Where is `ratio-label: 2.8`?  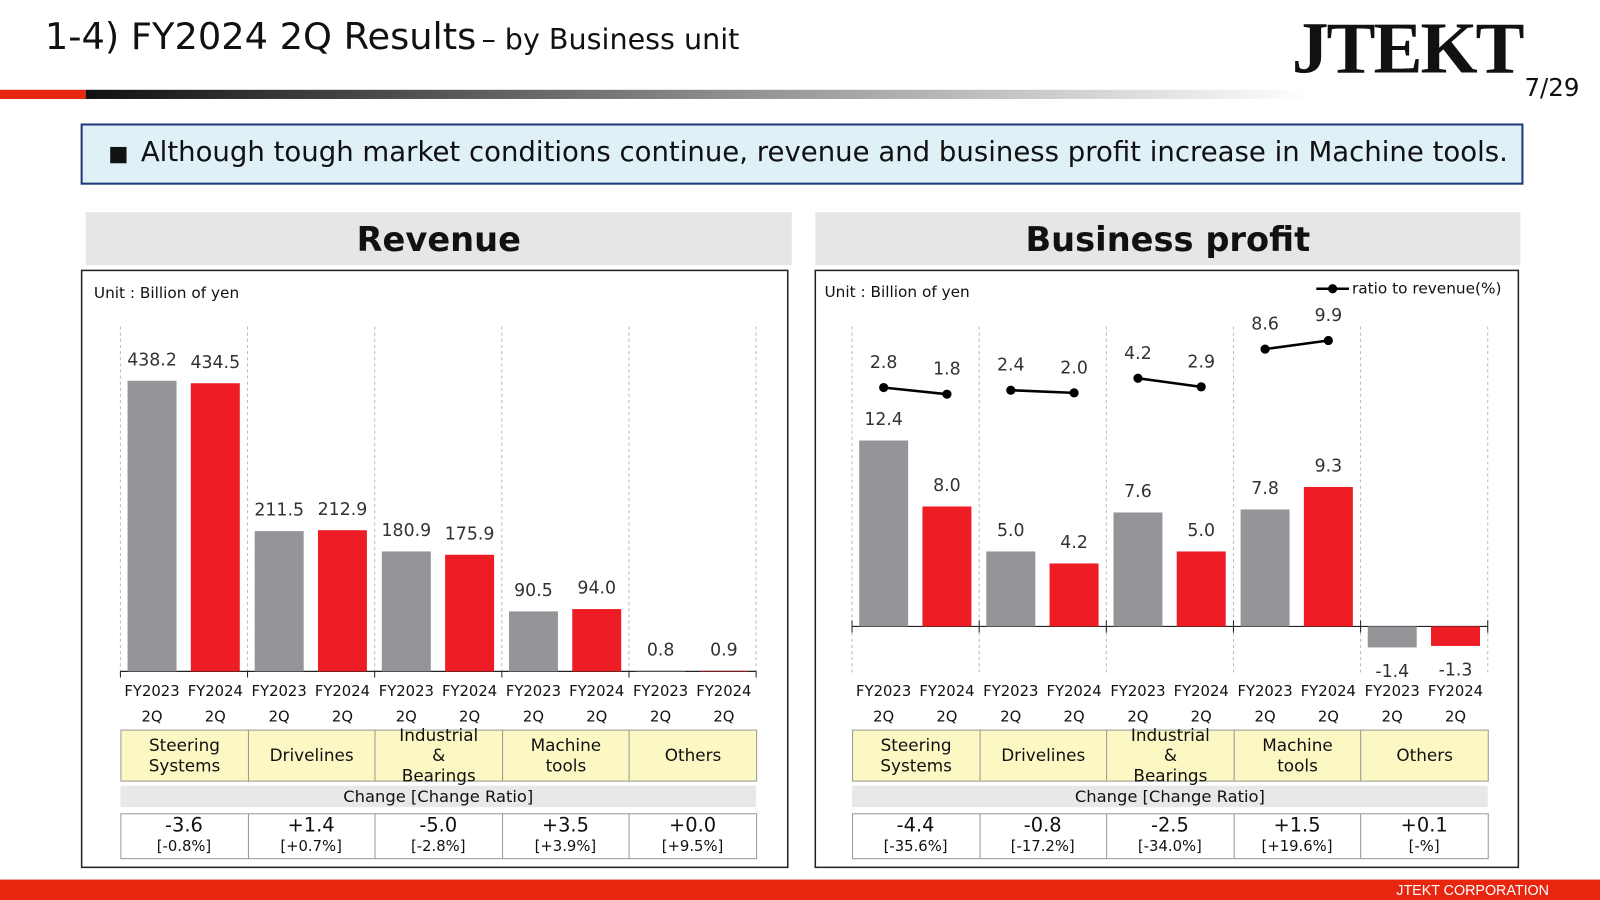 ratio-label: 2.8 is located at coordinates (884, 363).